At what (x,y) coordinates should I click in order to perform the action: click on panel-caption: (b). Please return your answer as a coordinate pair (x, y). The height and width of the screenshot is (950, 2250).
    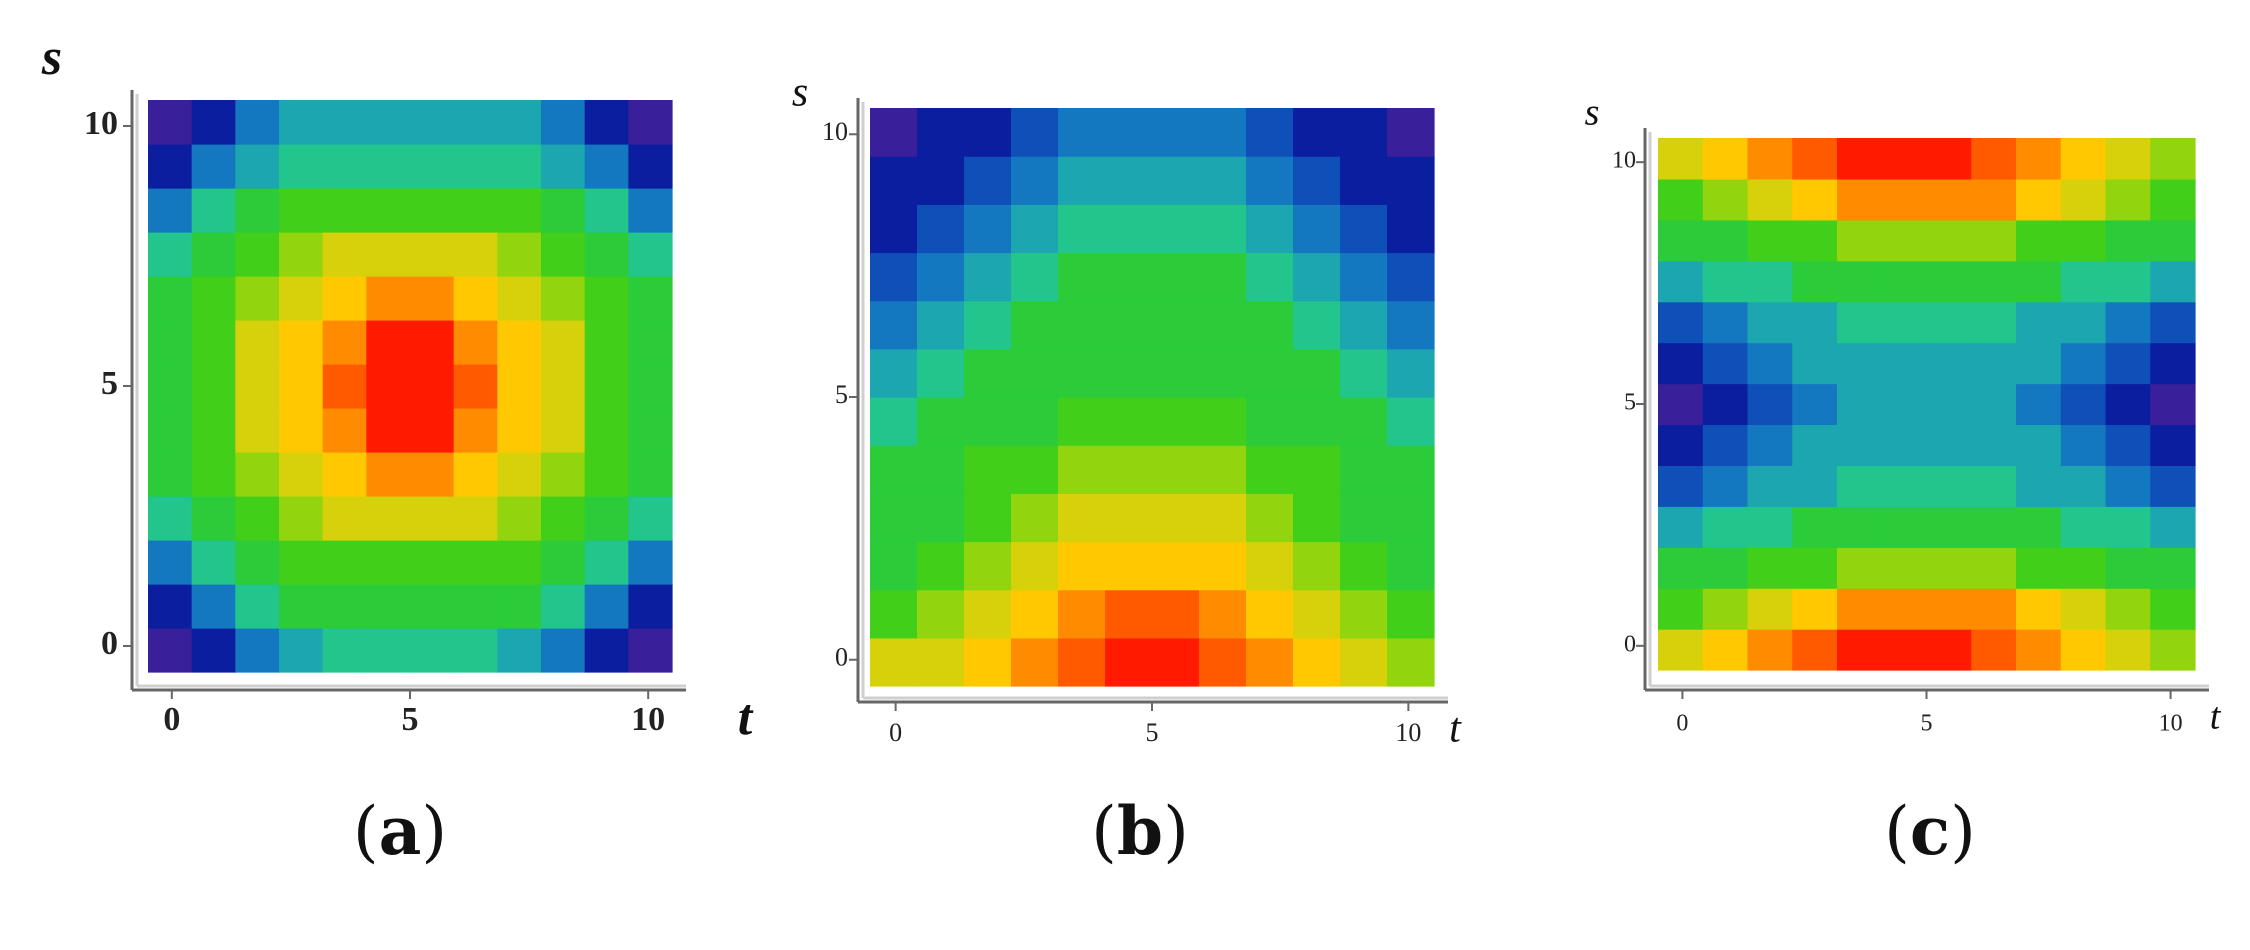
    Looking at the image, I should click on (1140, 831).